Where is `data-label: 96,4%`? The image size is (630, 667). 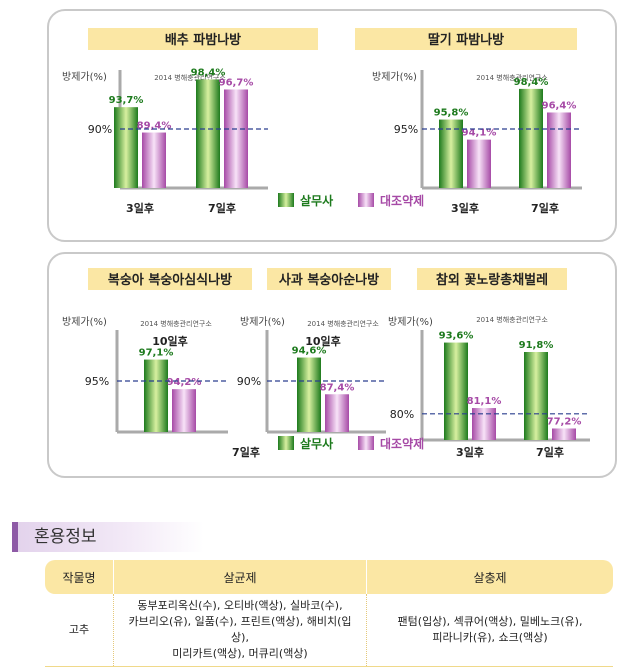 data-label: 96,4% is located at coordinates (559, 105).